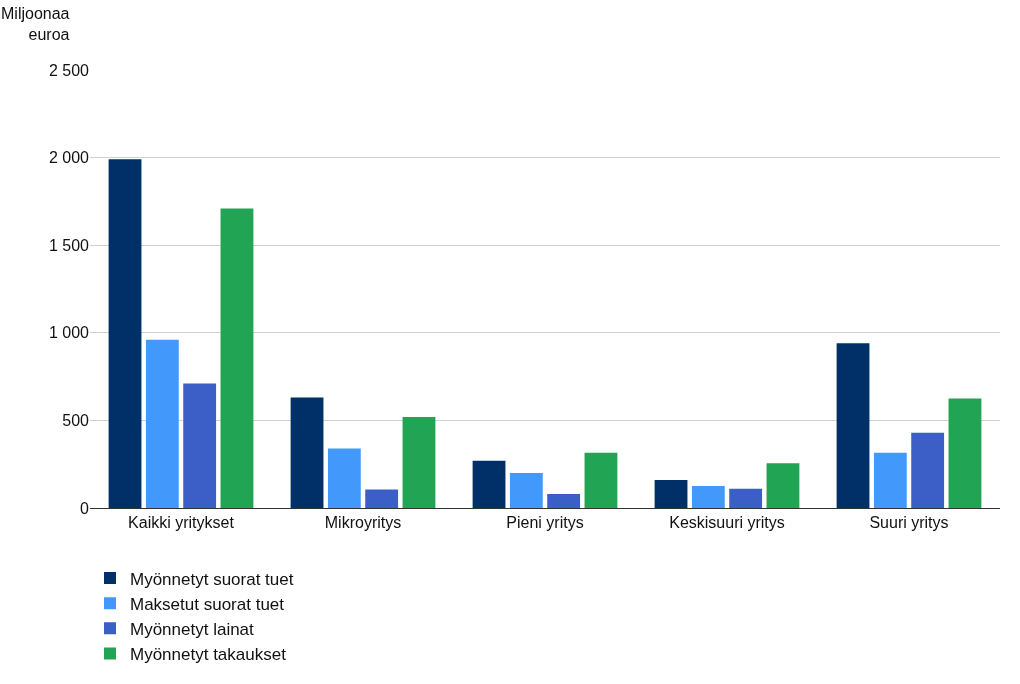 The height and width of the screenshot is (684, 1020). Describe the element at coordinates (181, 523) in the screenshot. I see `x-tick-label: Kaikki yritykset` at that location.